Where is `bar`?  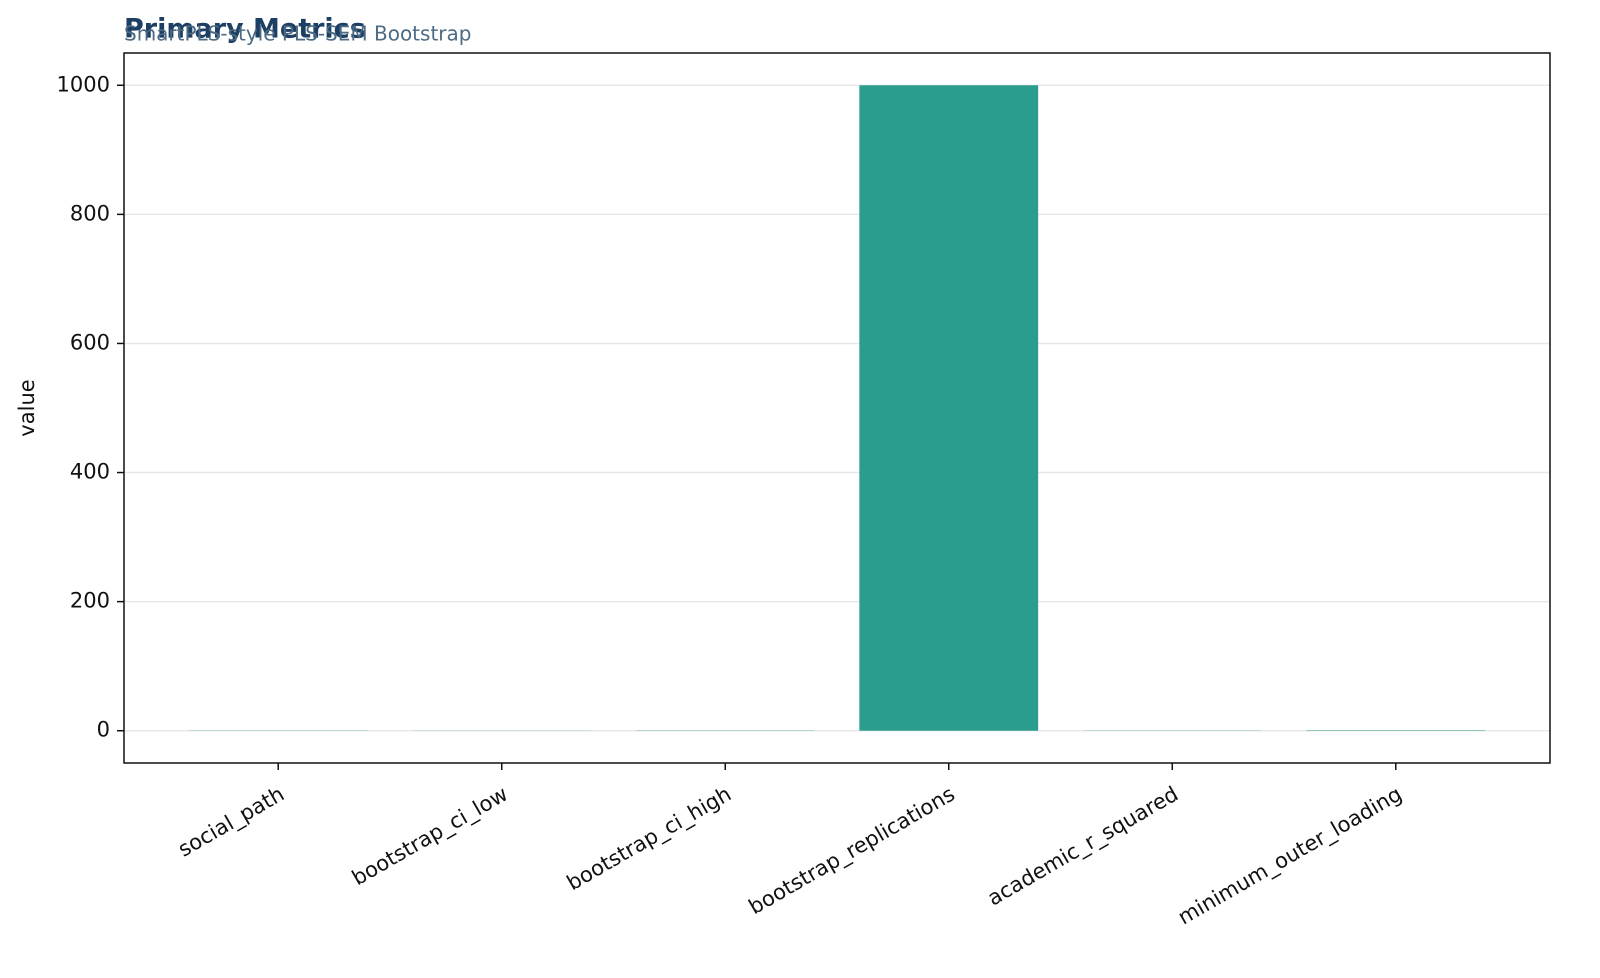
bar is located at coordinates (949, 408).